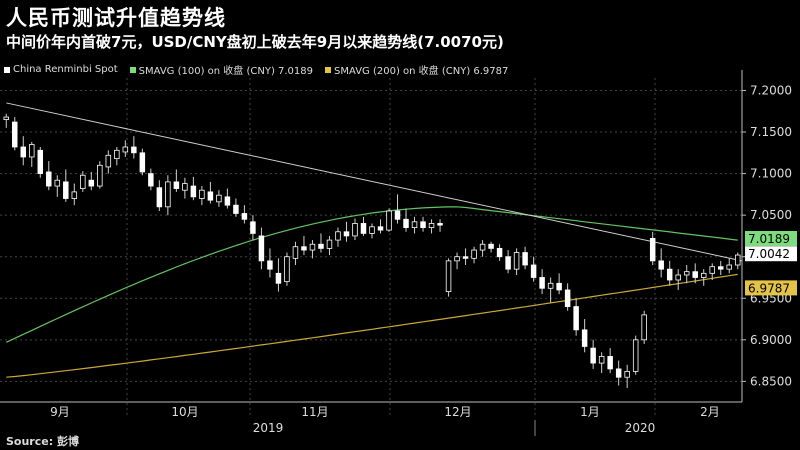 This screenshot has height=450, width=800. Describe the element at coordinates (60, 412) in the screenshot. I see `x-tick-label: 9月` at that location.